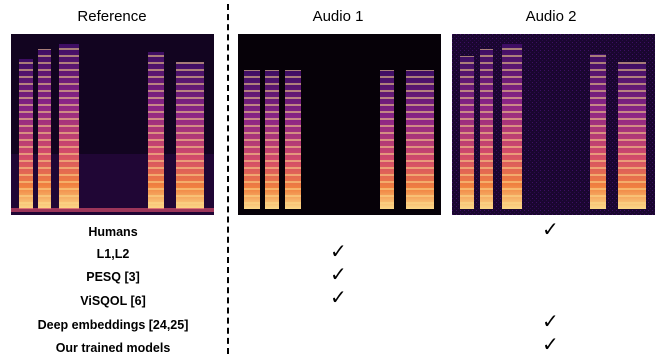 This screenshot has height=356, width=655. What do you see at coordinates (338, 16) in the screenshot?
I see `audio1-title: Audio 1` at bounding box center [338, 16].